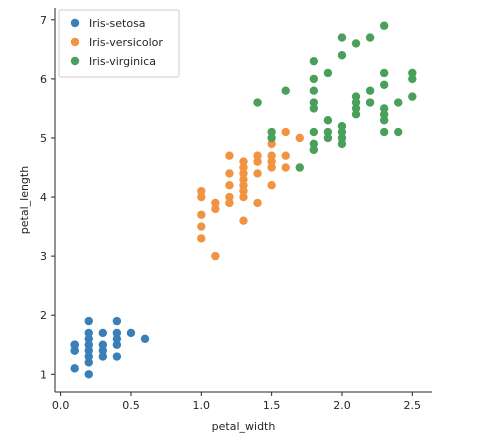  What do you see at coordinates (47, 197) in the screenshot?
I see `y-ticks: 1 2 3 4 5 6 7` at bounding box center [47, 197].